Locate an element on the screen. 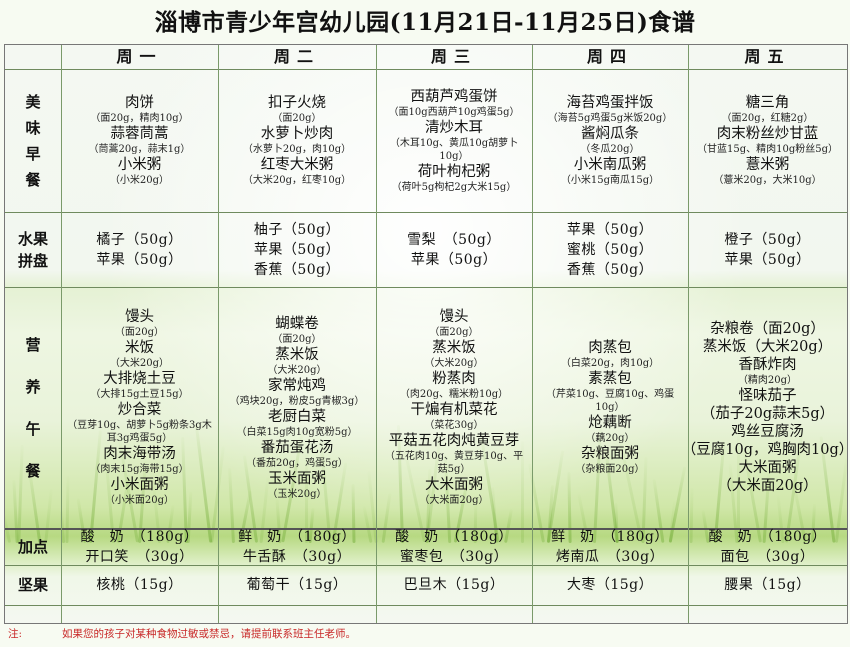  nut-item: 葡萄干（15g） is located at coordinates (297, 585).